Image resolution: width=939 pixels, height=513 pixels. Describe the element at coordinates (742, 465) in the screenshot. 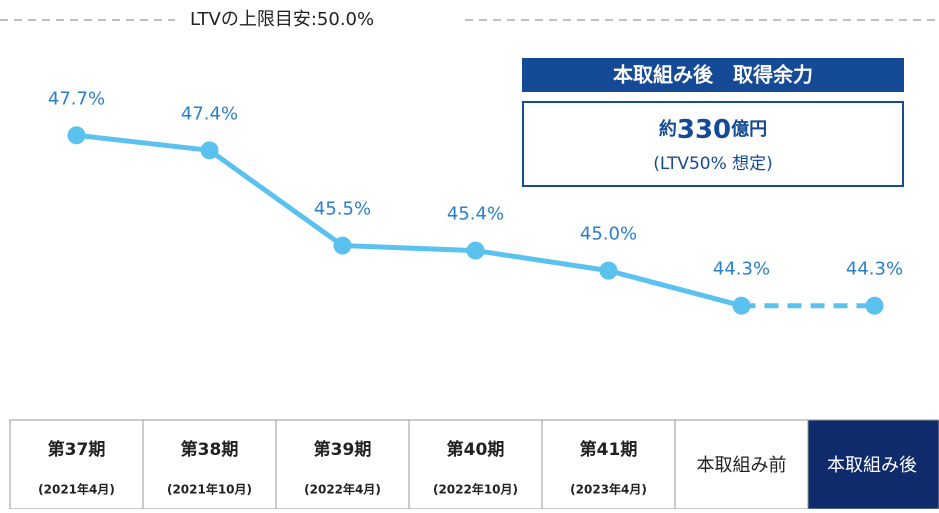

I see `category-label: 本取組み前` at that location.